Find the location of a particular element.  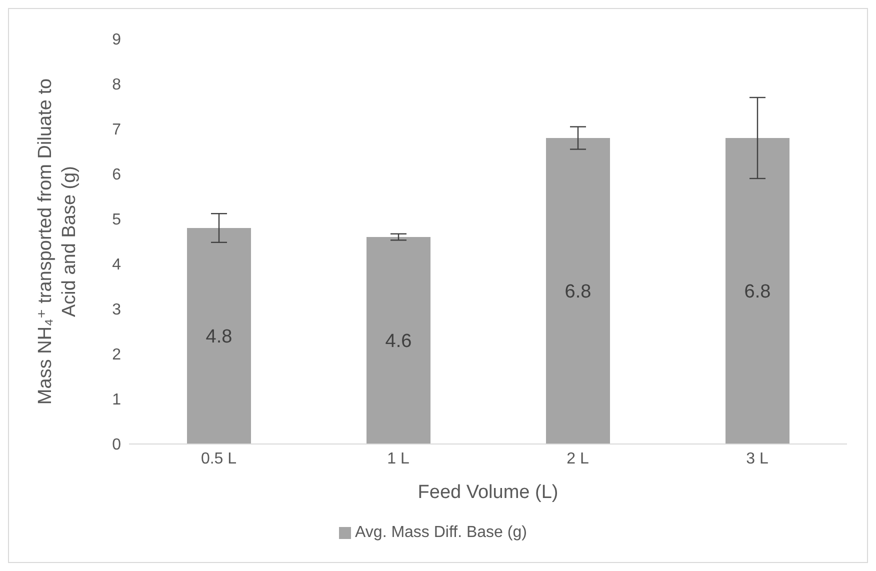

x-tick-label: 1 L is located at coordinates (398, 459).